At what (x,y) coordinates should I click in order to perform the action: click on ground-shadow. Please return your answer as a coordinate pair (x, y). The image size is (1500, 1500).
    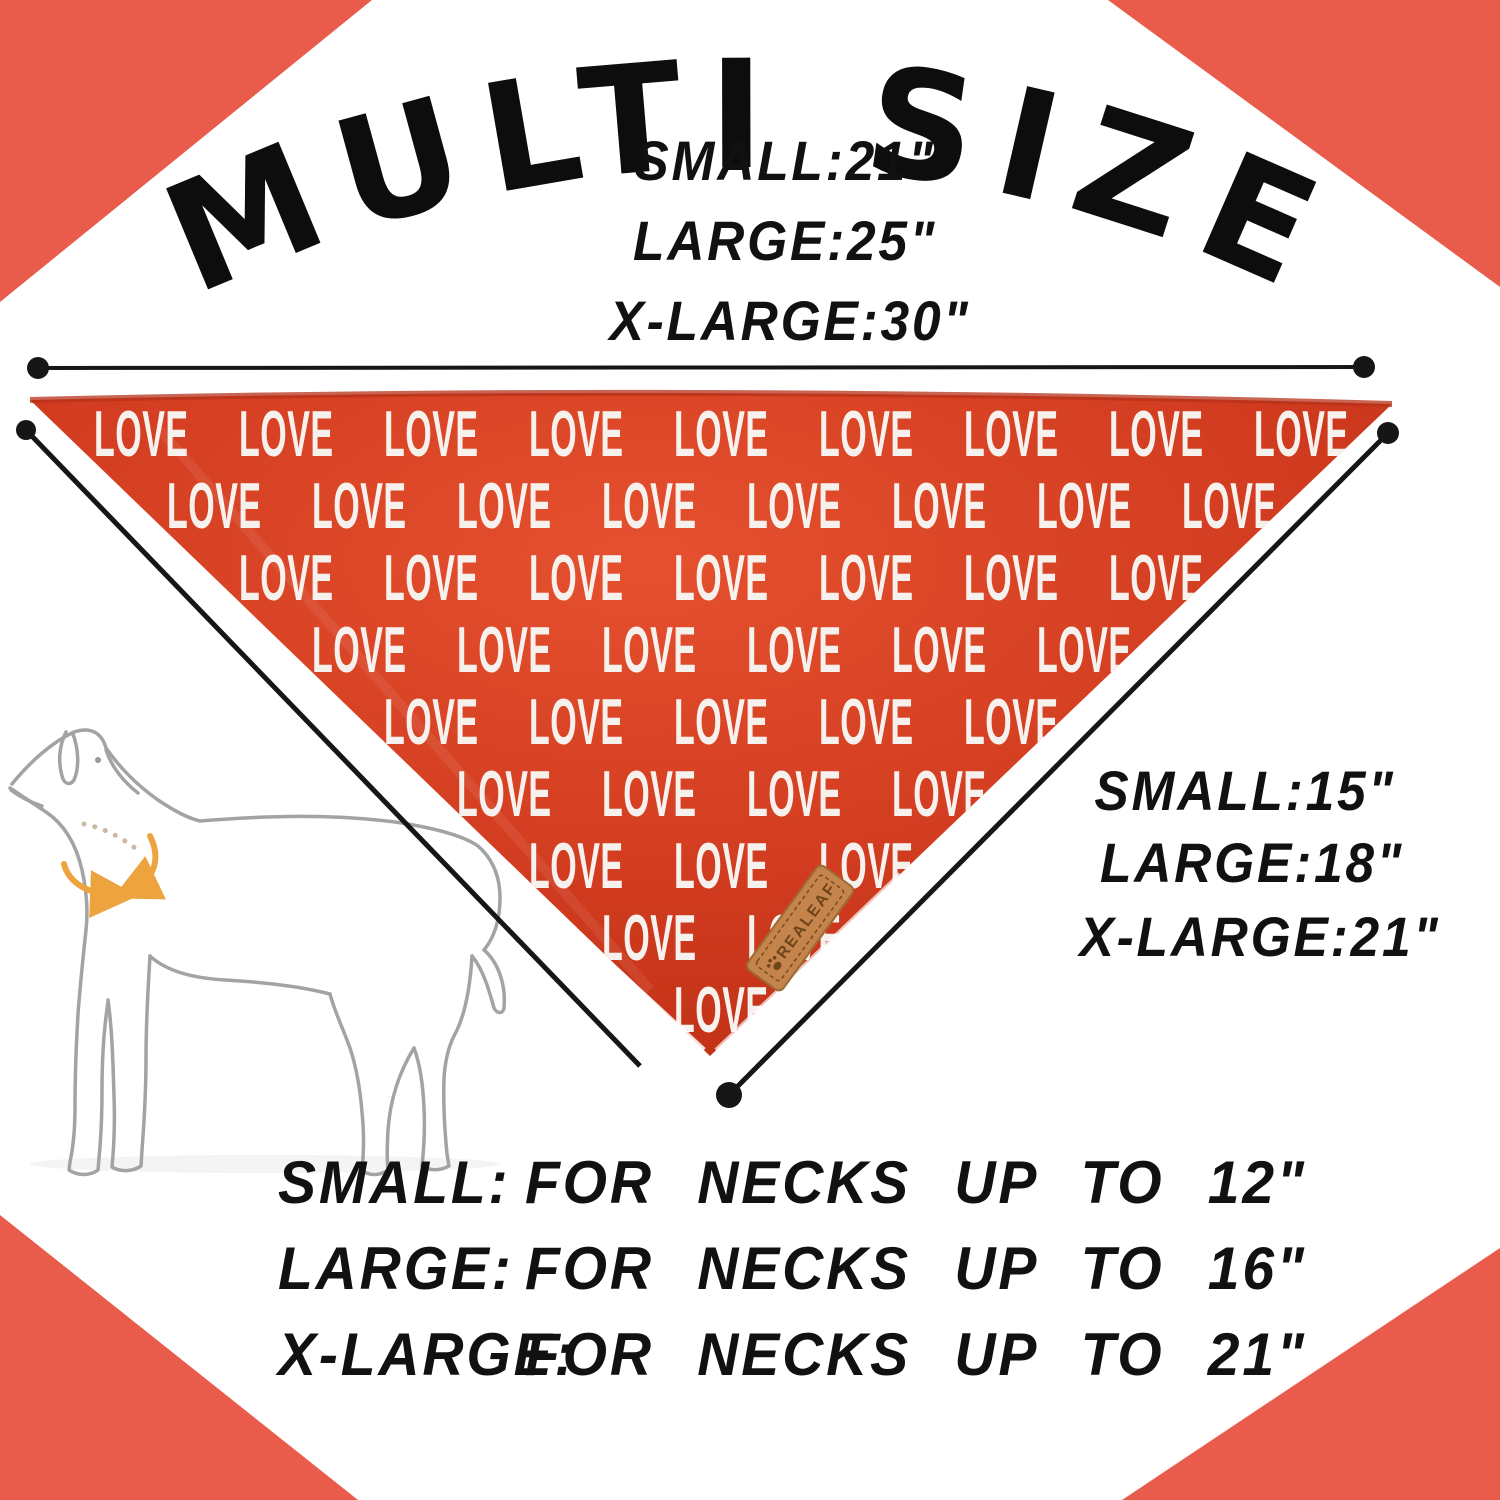
    Looking at the image, I should click on (265, 1164).